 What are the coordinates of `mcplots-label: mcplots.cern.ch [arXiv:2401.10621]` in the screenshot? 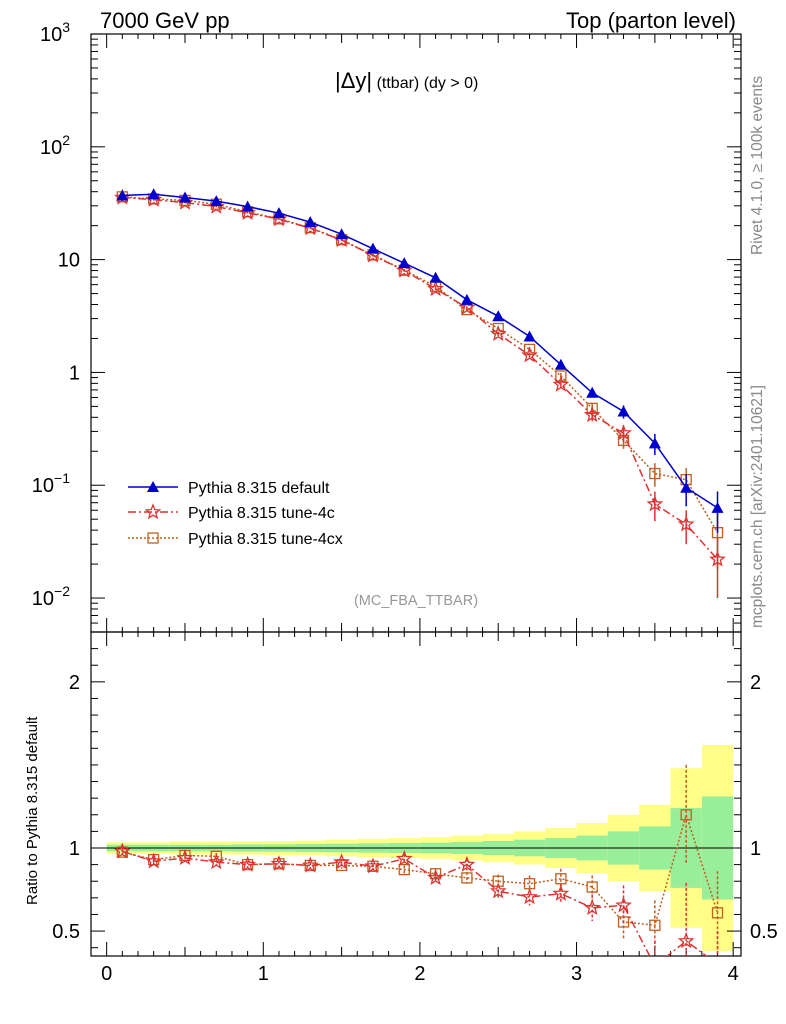 It's located at (757, 506).